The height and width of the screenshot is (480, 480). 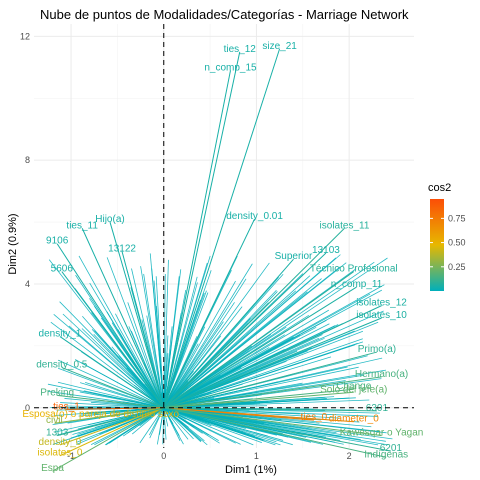 What do you see at coordinates (62, 365) in the screenshot?
I see `point-label: density_0.5` at bounding box center [62, 365].